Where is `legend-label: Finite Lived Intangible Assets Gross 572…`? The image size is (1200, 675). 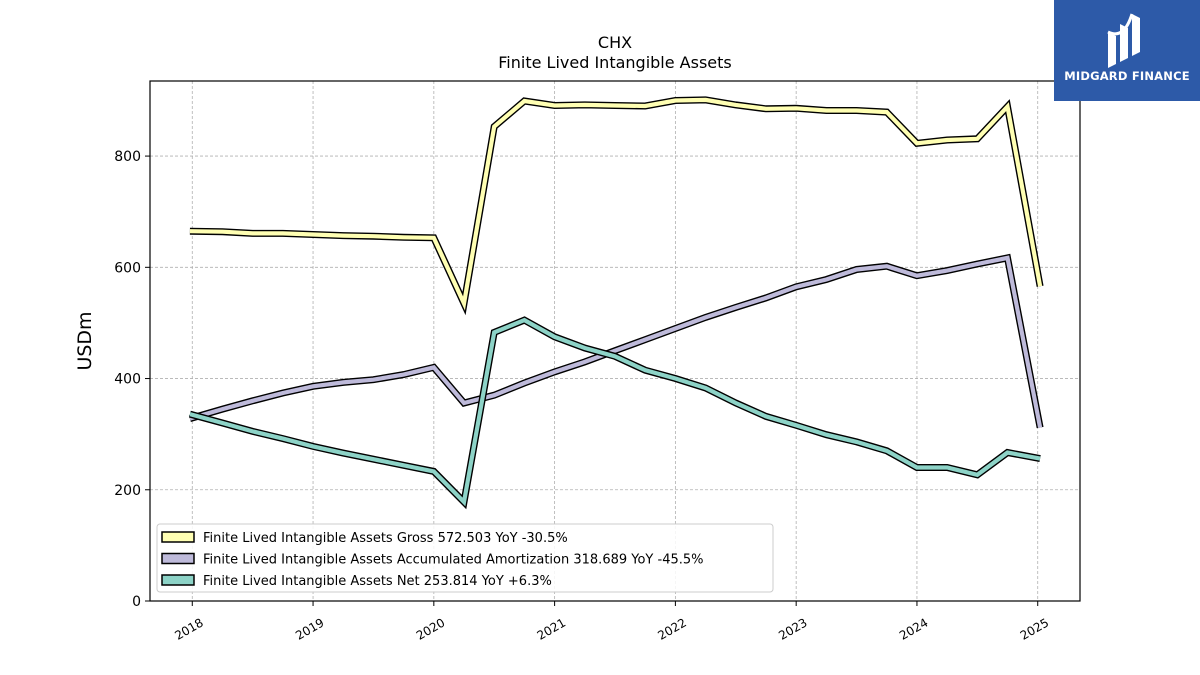
legend-label: Finite Lived Intangible Assets Gross 572… is located at coordinates (385, 538).